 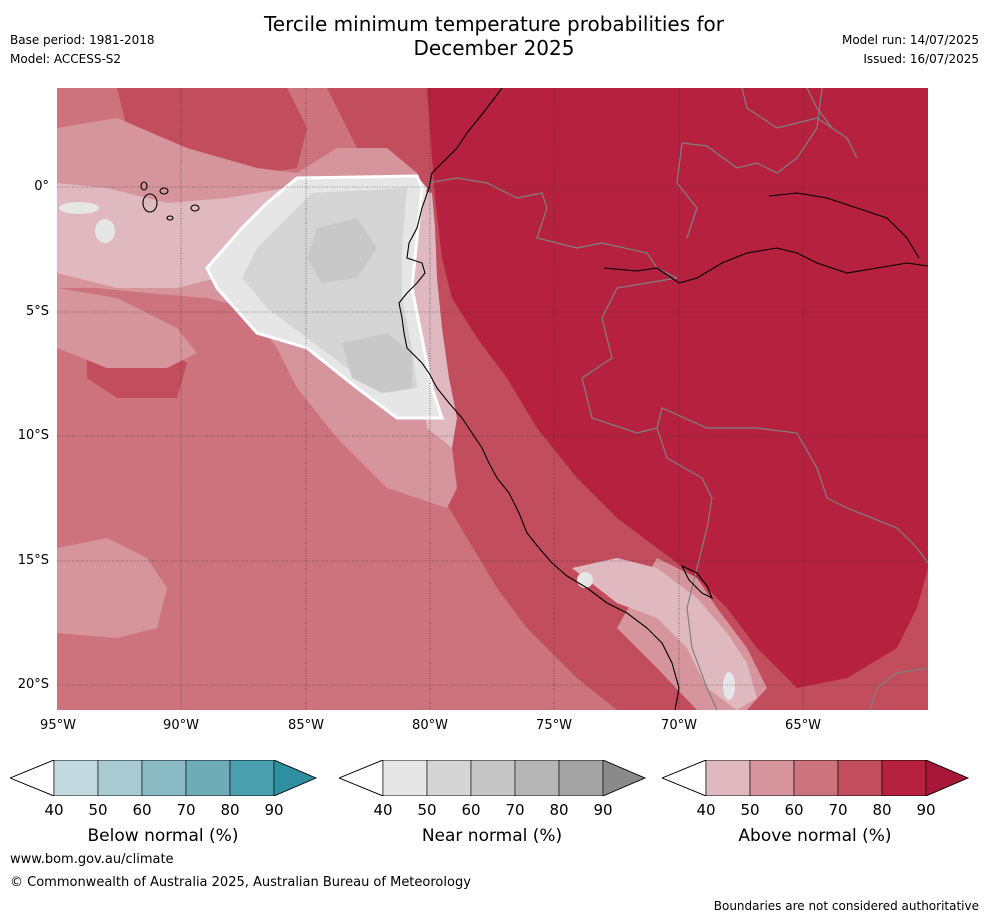 What do you see at coordinates (212, 133) in the screenshot?
I see `above-normal-70-region` at bounding box center [212, 133].